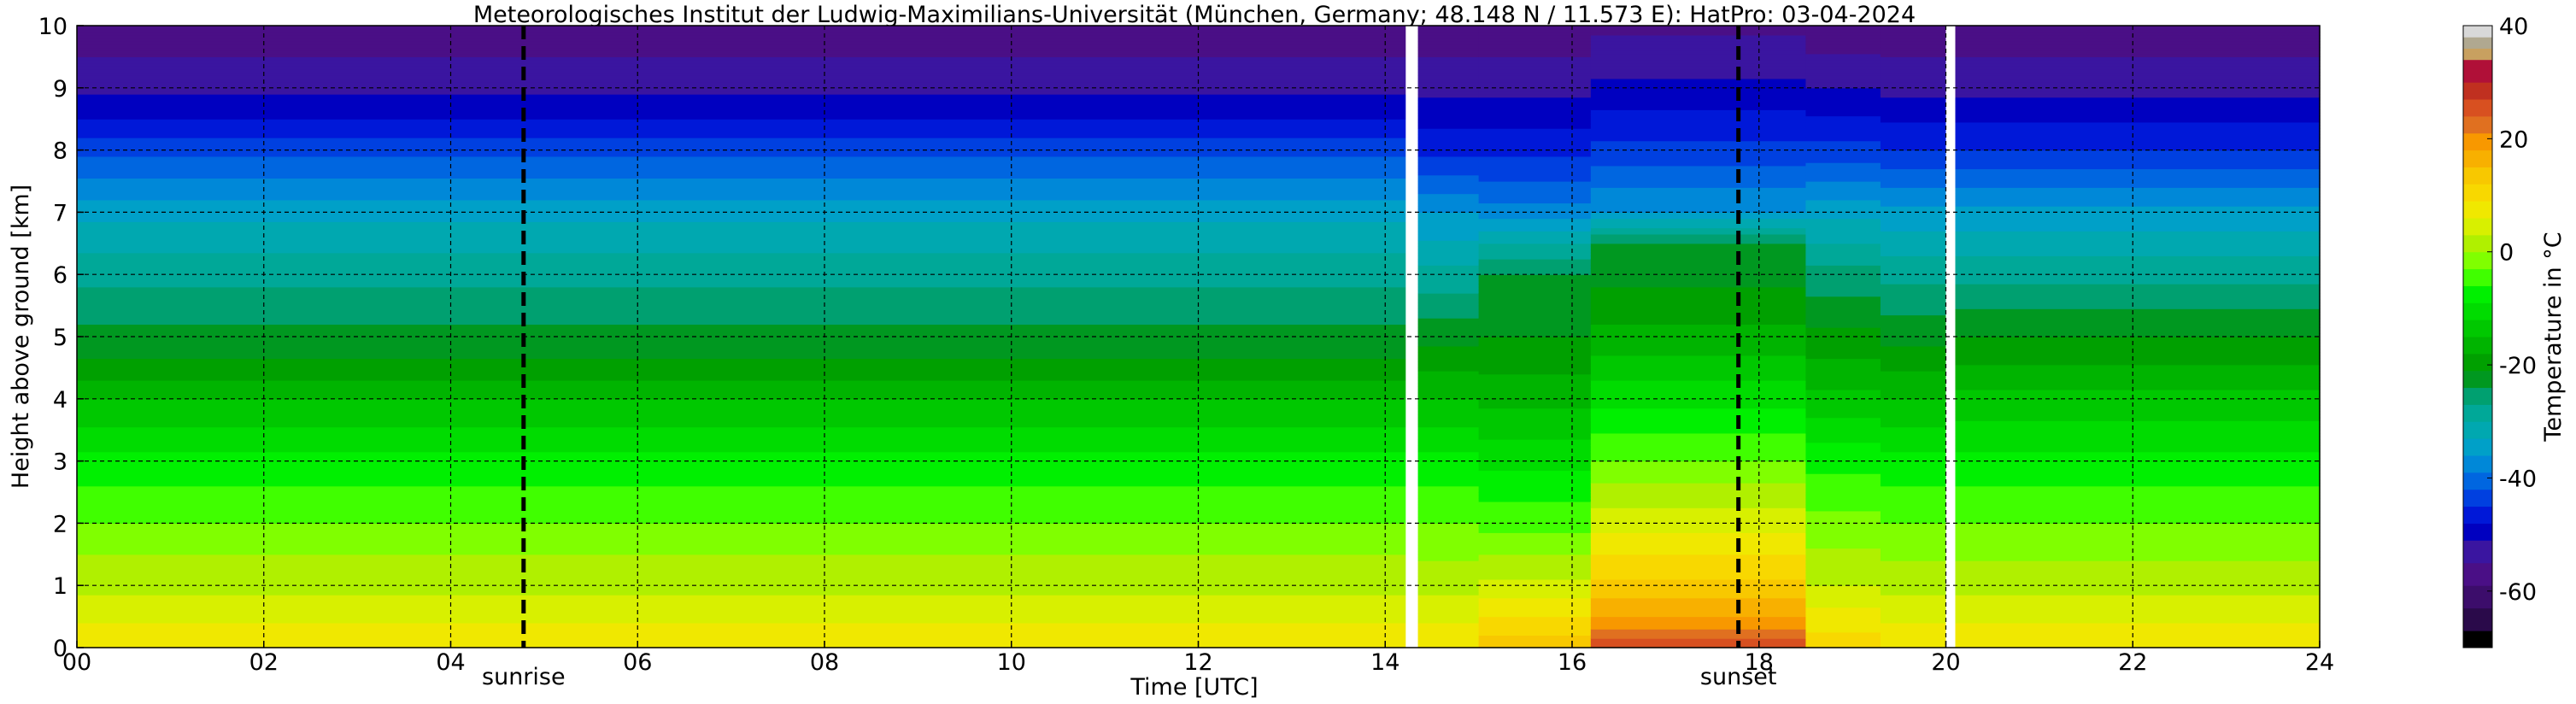 The image size is (2576, 704). I want to click on y-tick-label: 7, so click(60, 213).